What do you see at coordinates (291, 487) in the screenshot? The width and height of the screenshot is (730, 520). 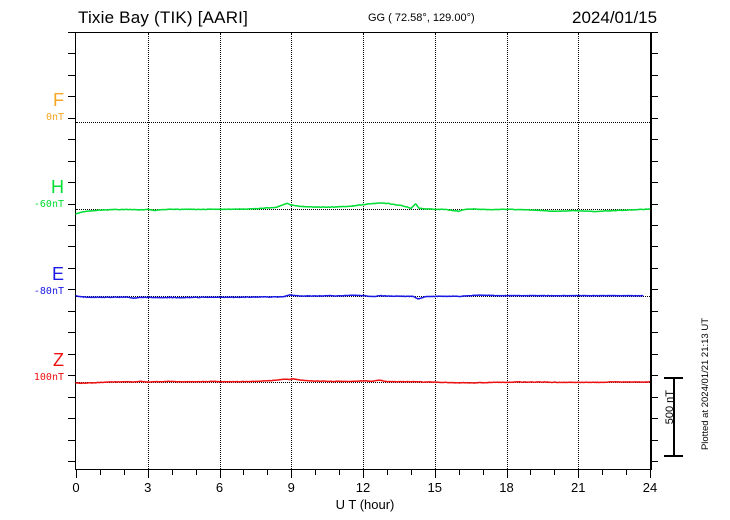 I see `x-tick-label: 9` at bounding box center [291, 487].